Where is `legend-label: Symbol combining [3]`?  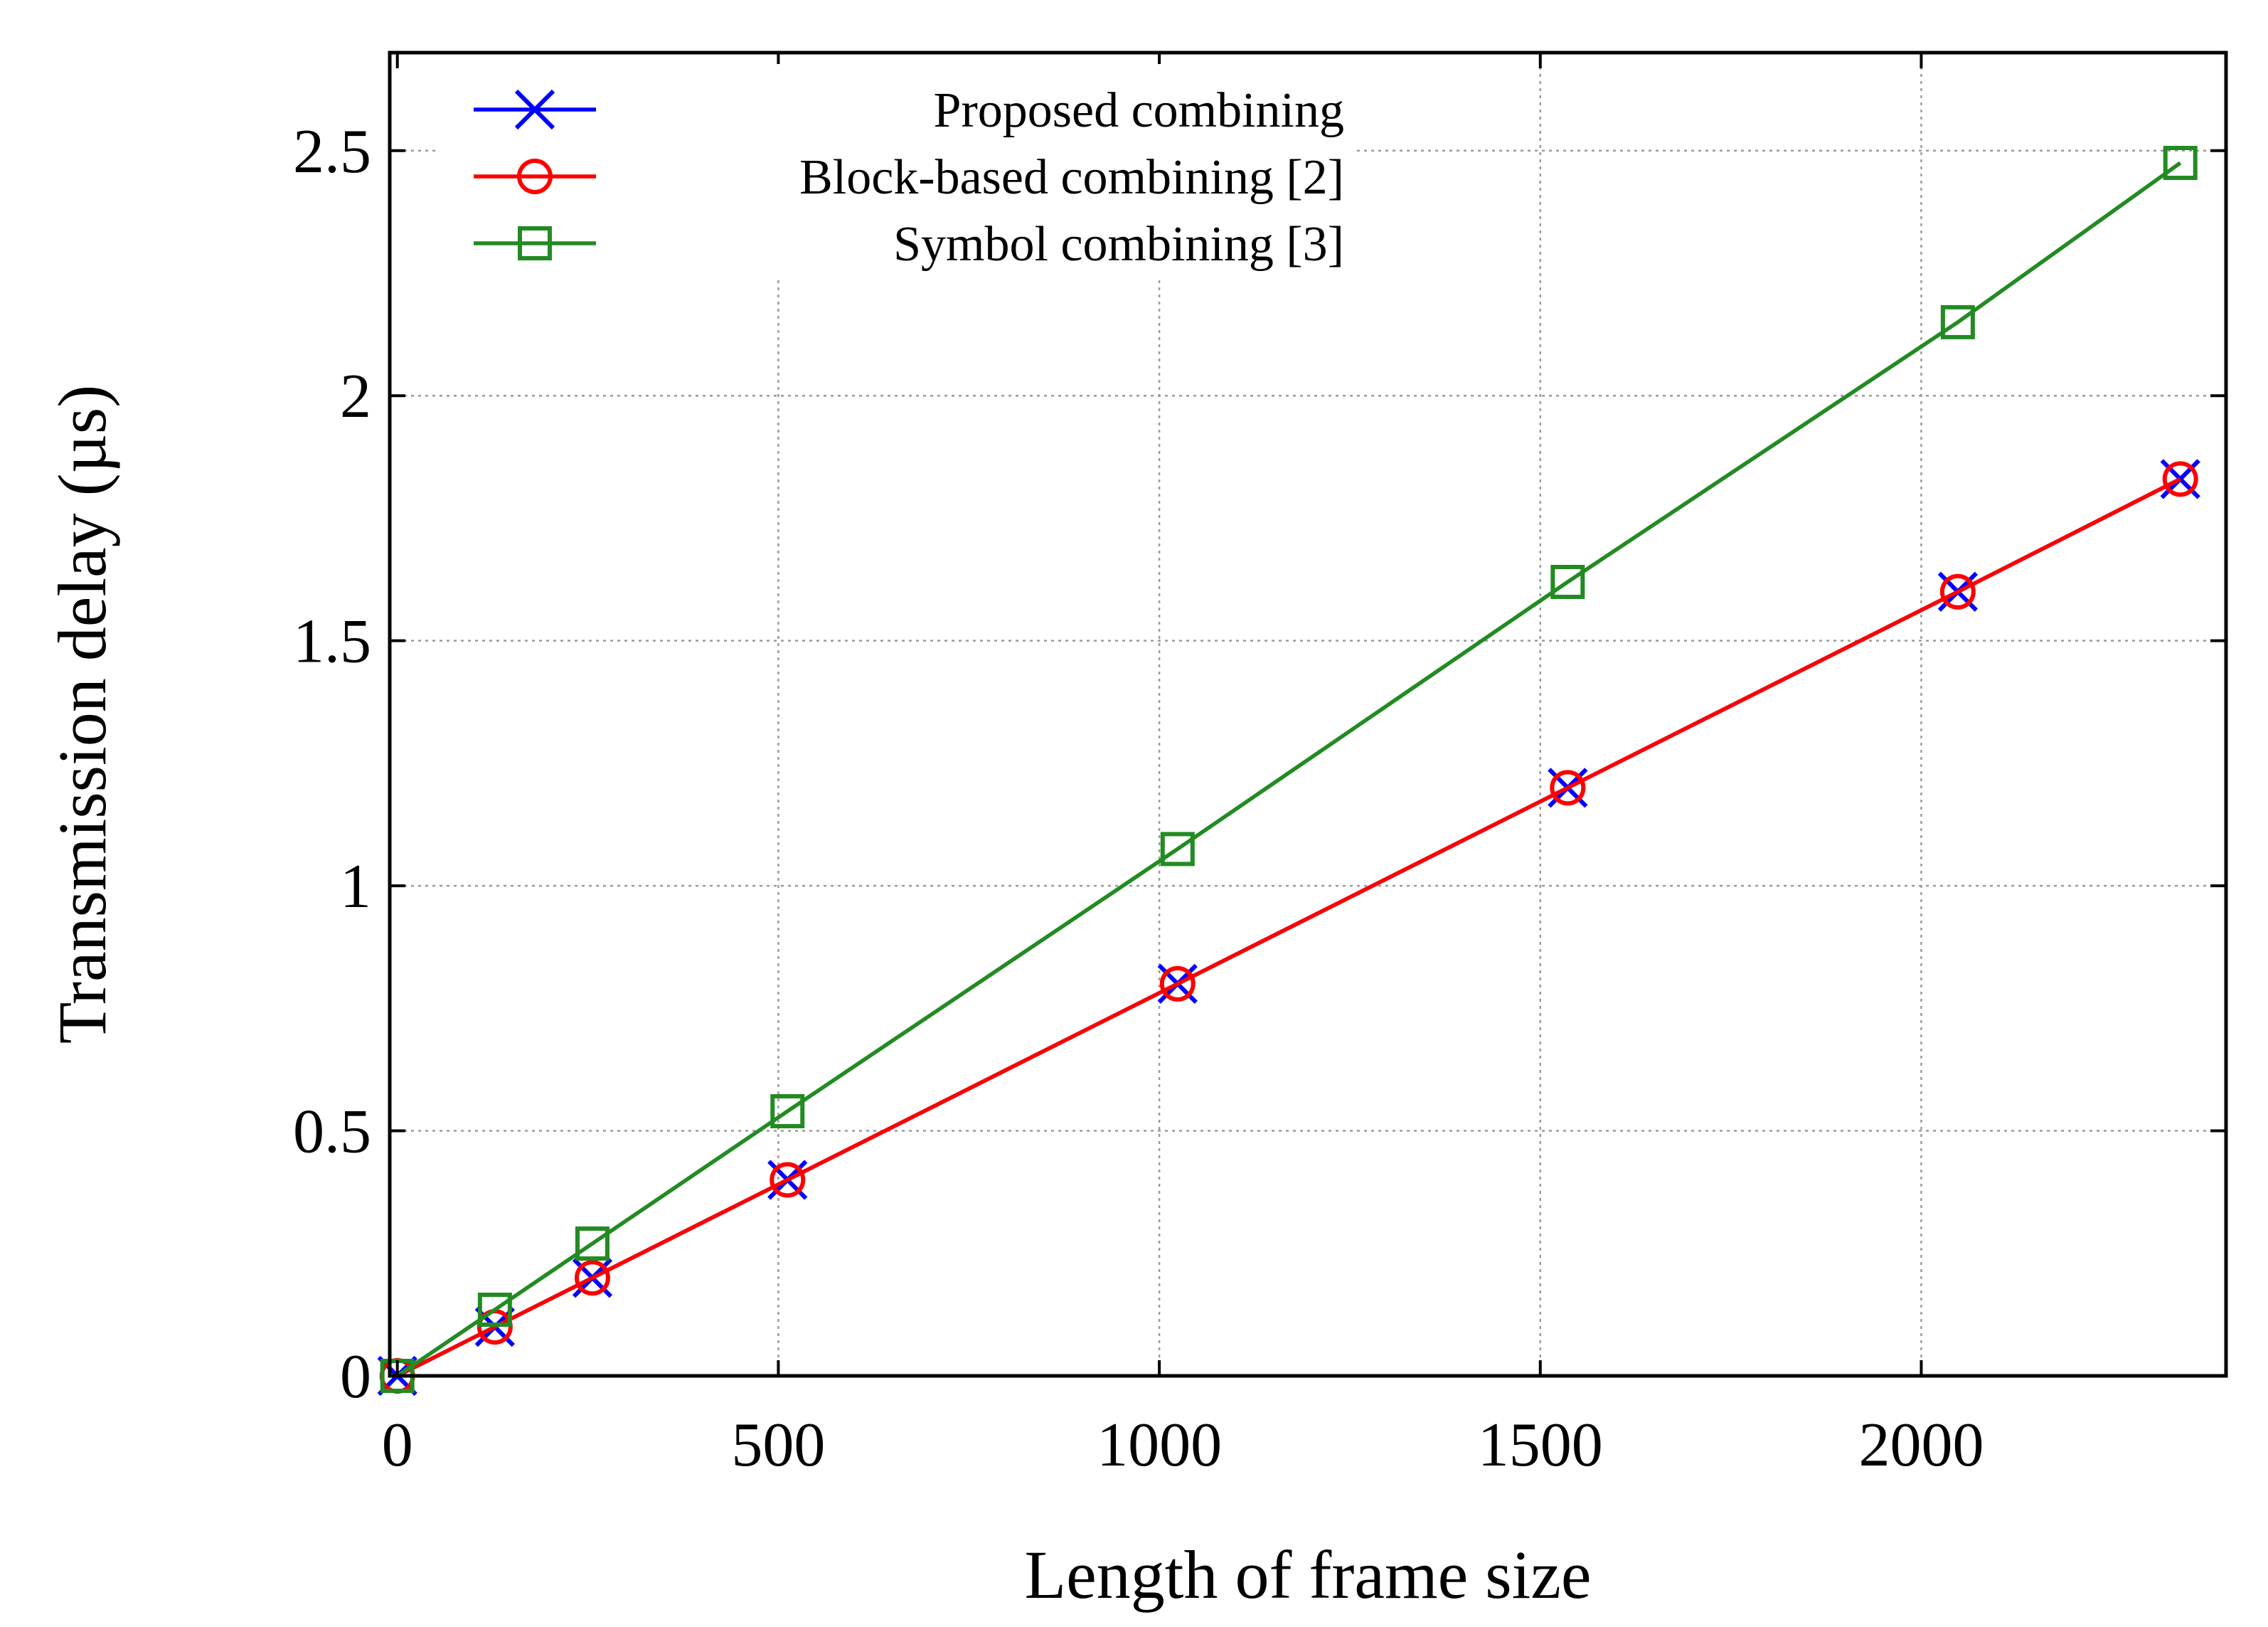 legend-label: Symbol combining [3] is located at coordinates (1118, 244).